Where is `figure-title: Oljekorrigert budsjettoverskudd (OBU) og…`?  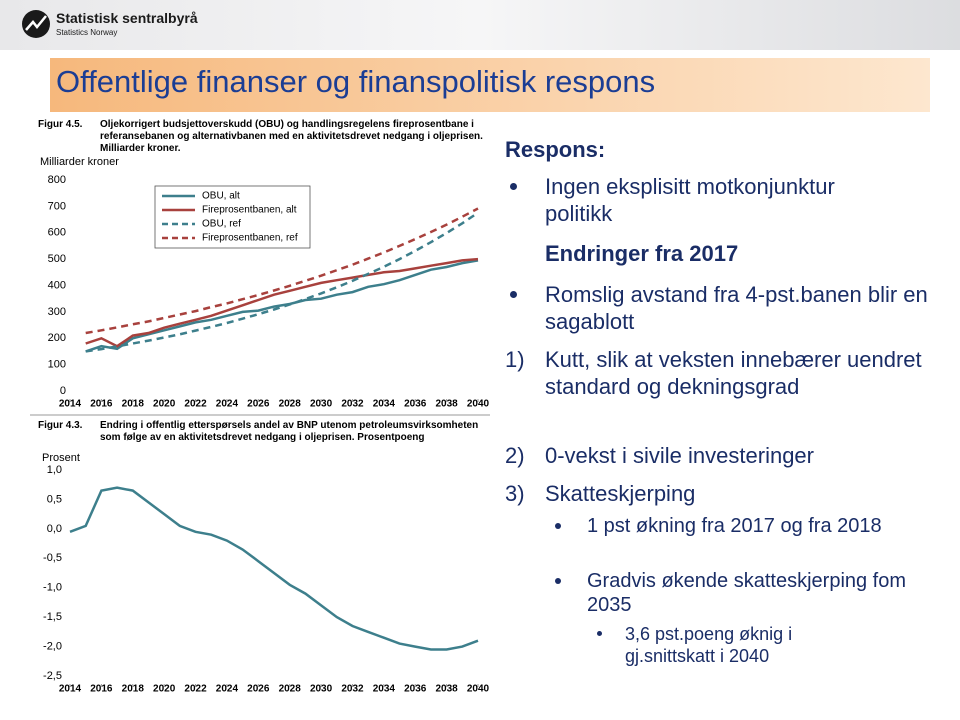 figure-title: Oljekorrigert budsjettoverskudd (OBU) og… is located at coordinates (291, 136).